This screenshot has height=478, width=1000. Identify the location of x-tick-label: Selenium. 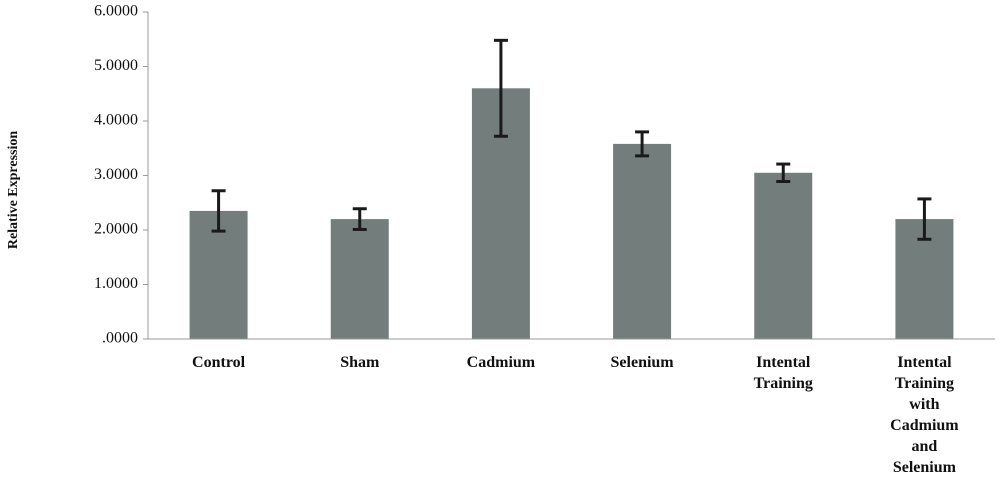
(642, 362).